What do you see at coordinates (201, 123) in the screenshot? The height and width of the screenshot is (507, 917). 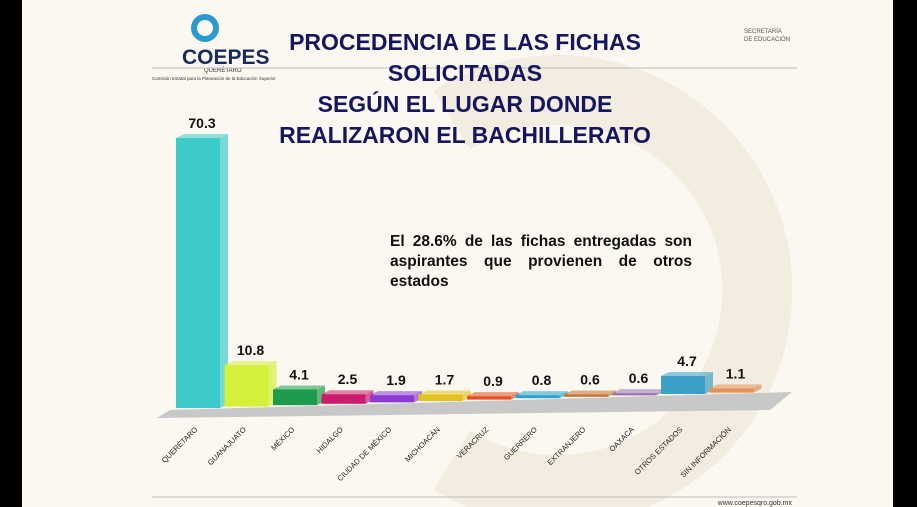 I see `value-label: 70.3` at bounding box center [201, 123].